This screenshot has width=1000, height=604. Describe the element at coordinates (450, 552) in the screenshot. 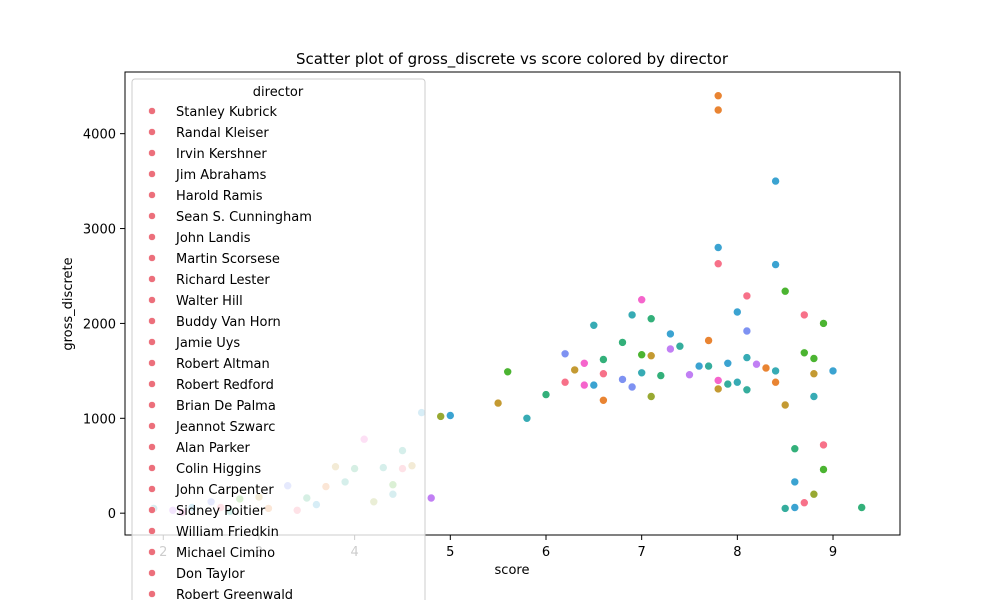

I see `x-tick-label-5: 5` at that location.